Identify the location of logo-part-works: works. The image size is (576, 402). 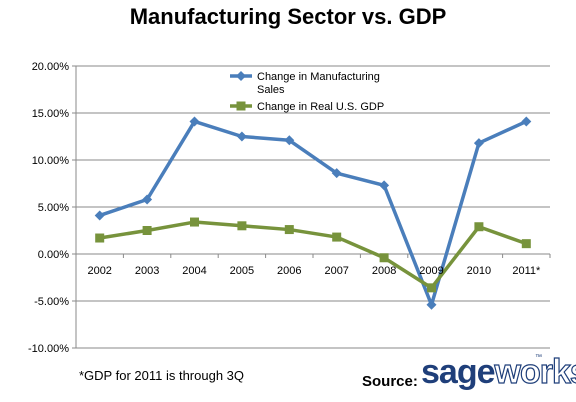
(535, 371).